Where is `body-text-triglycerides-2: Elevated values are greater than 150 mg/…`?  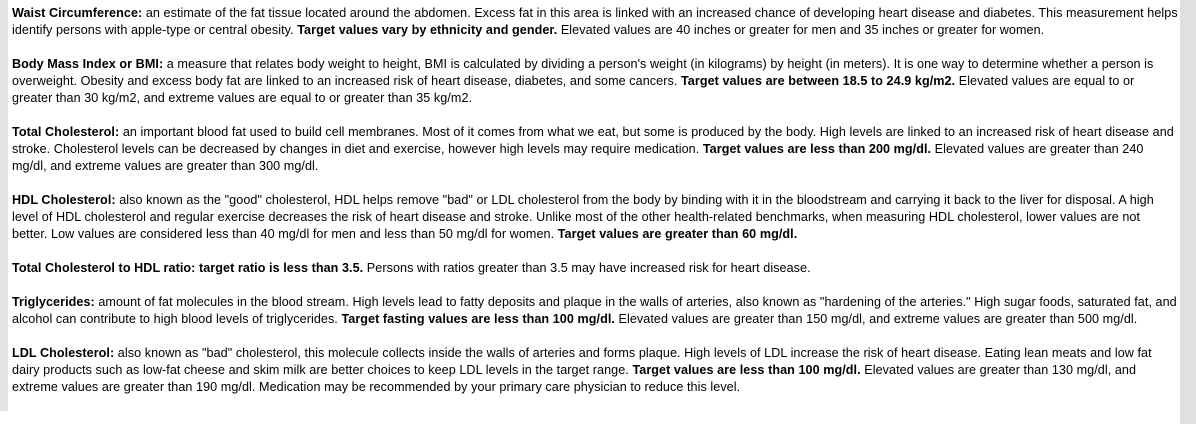
body-text-triglycerides-2: Elevated values are greater than 150 mg/… is located at coordinates (876, 319).